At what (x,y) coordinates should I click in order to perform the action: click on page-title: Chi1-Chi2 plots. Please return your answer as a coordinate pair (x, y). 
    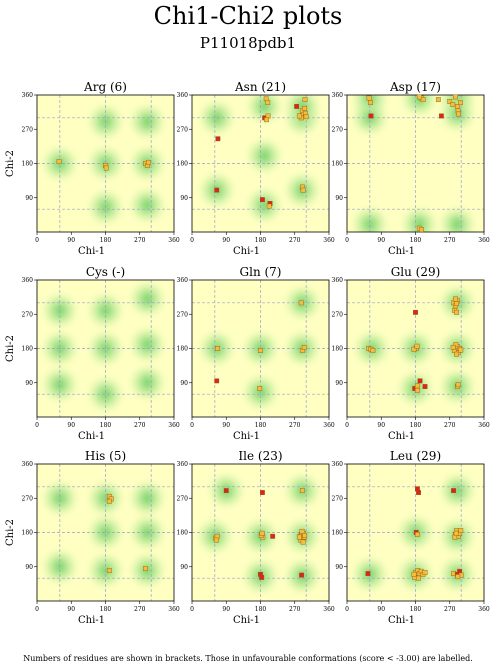
    Looking at the image, I should click on (248, 16).